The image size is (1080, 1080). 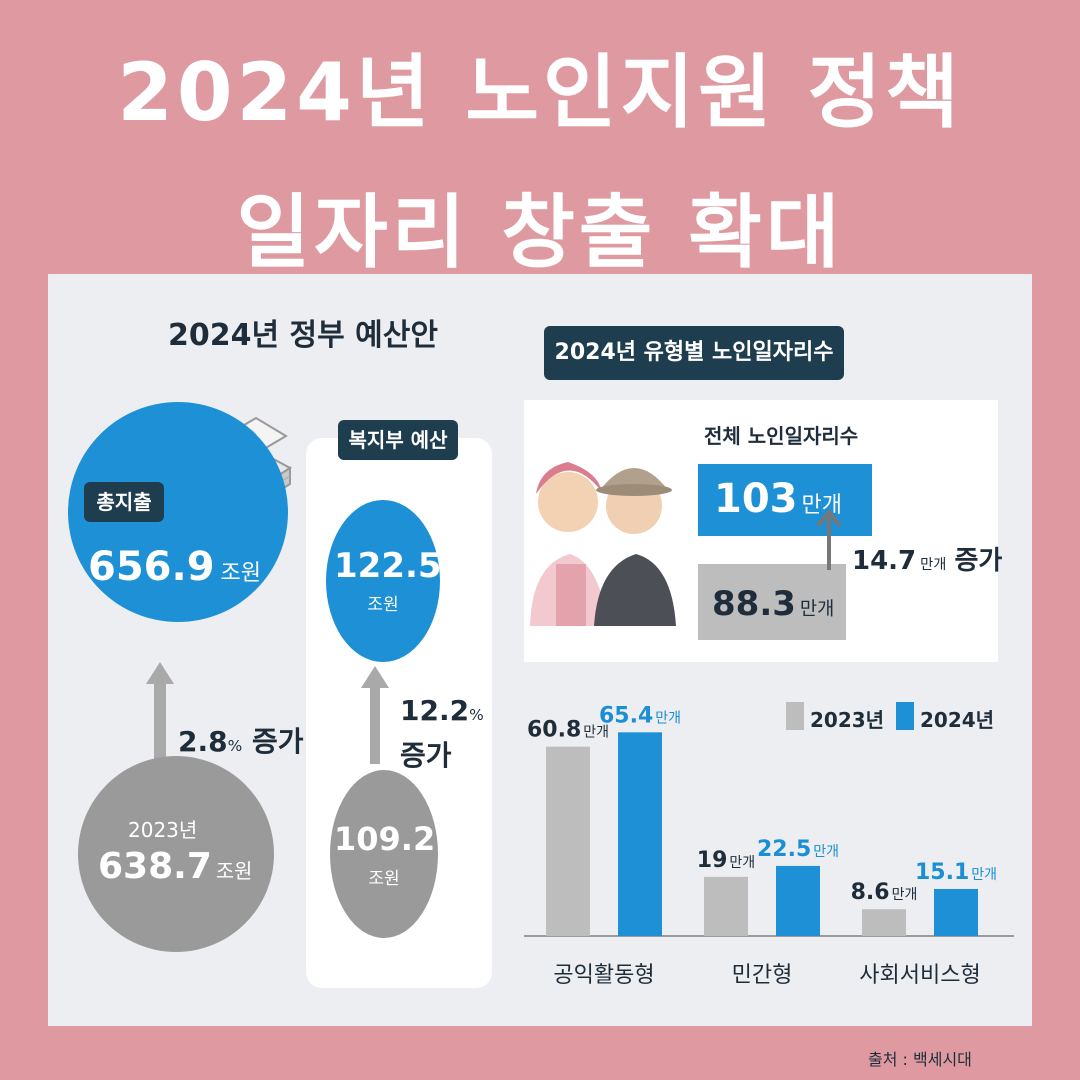 I want to click on legend-2024-swatch, so click(x=905, y=716).